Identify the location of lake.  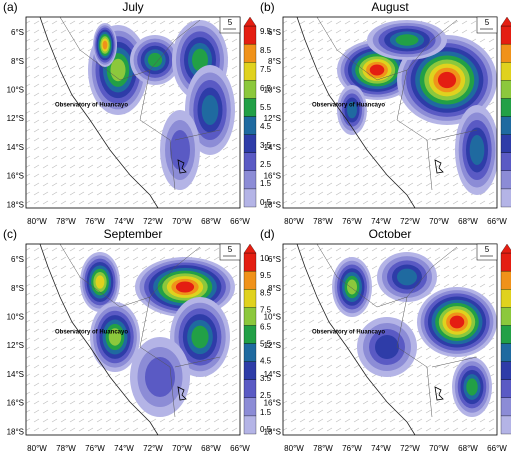
(439, 166).